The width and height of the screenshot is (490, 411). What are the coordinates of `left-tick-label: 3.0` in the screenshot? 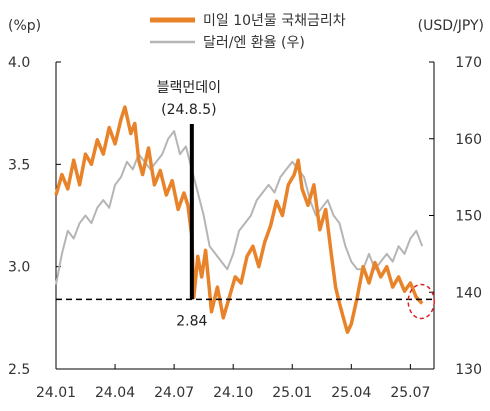 It's located at (19, 268).